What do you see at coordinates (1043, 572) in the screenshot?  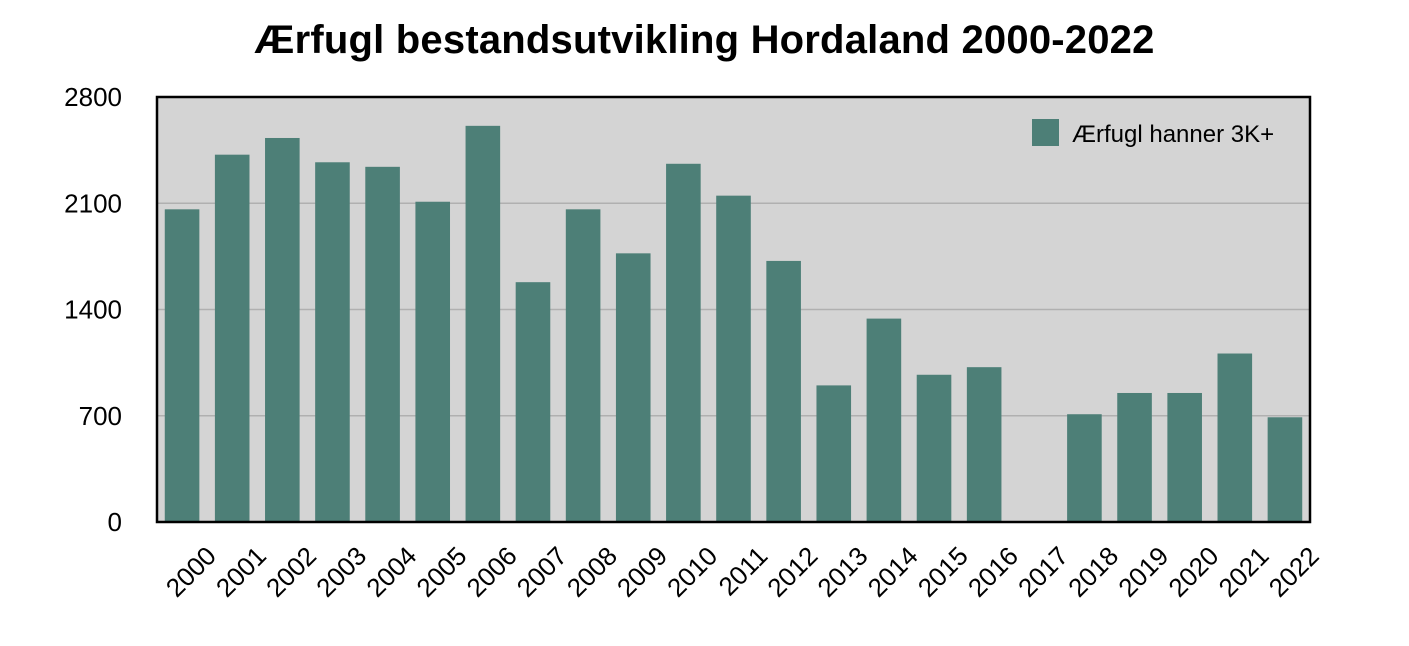 I see `x-tick-label: 2017` at bounding box center [1043, 572].